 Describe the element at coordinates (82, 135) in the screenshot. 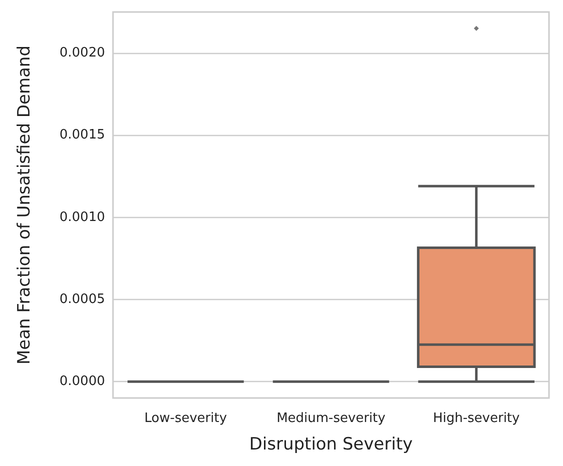

I see `y-tick-label: 0.0015` at that location.